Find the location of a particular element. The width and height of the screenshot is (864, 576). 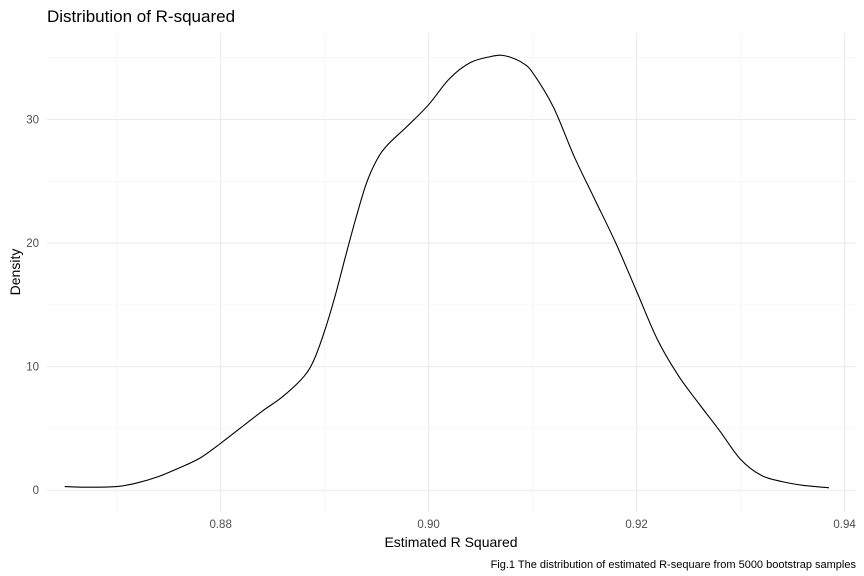

x-tick-label: 0.92 is located at coordinates (636, 525).